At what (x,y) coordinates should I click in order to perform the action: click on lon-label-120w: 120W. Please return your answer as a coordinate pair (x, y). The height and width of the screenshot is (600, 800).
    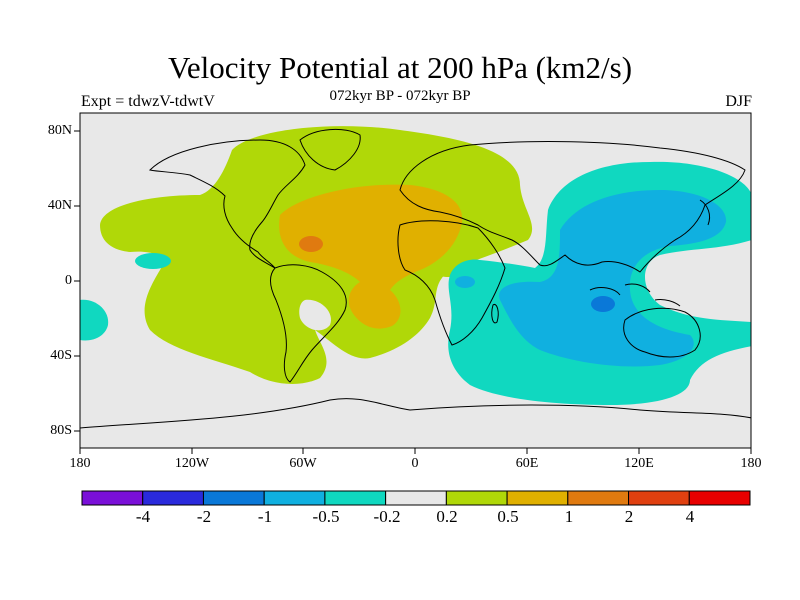
    Looking at the image, I should click on (192, 463).